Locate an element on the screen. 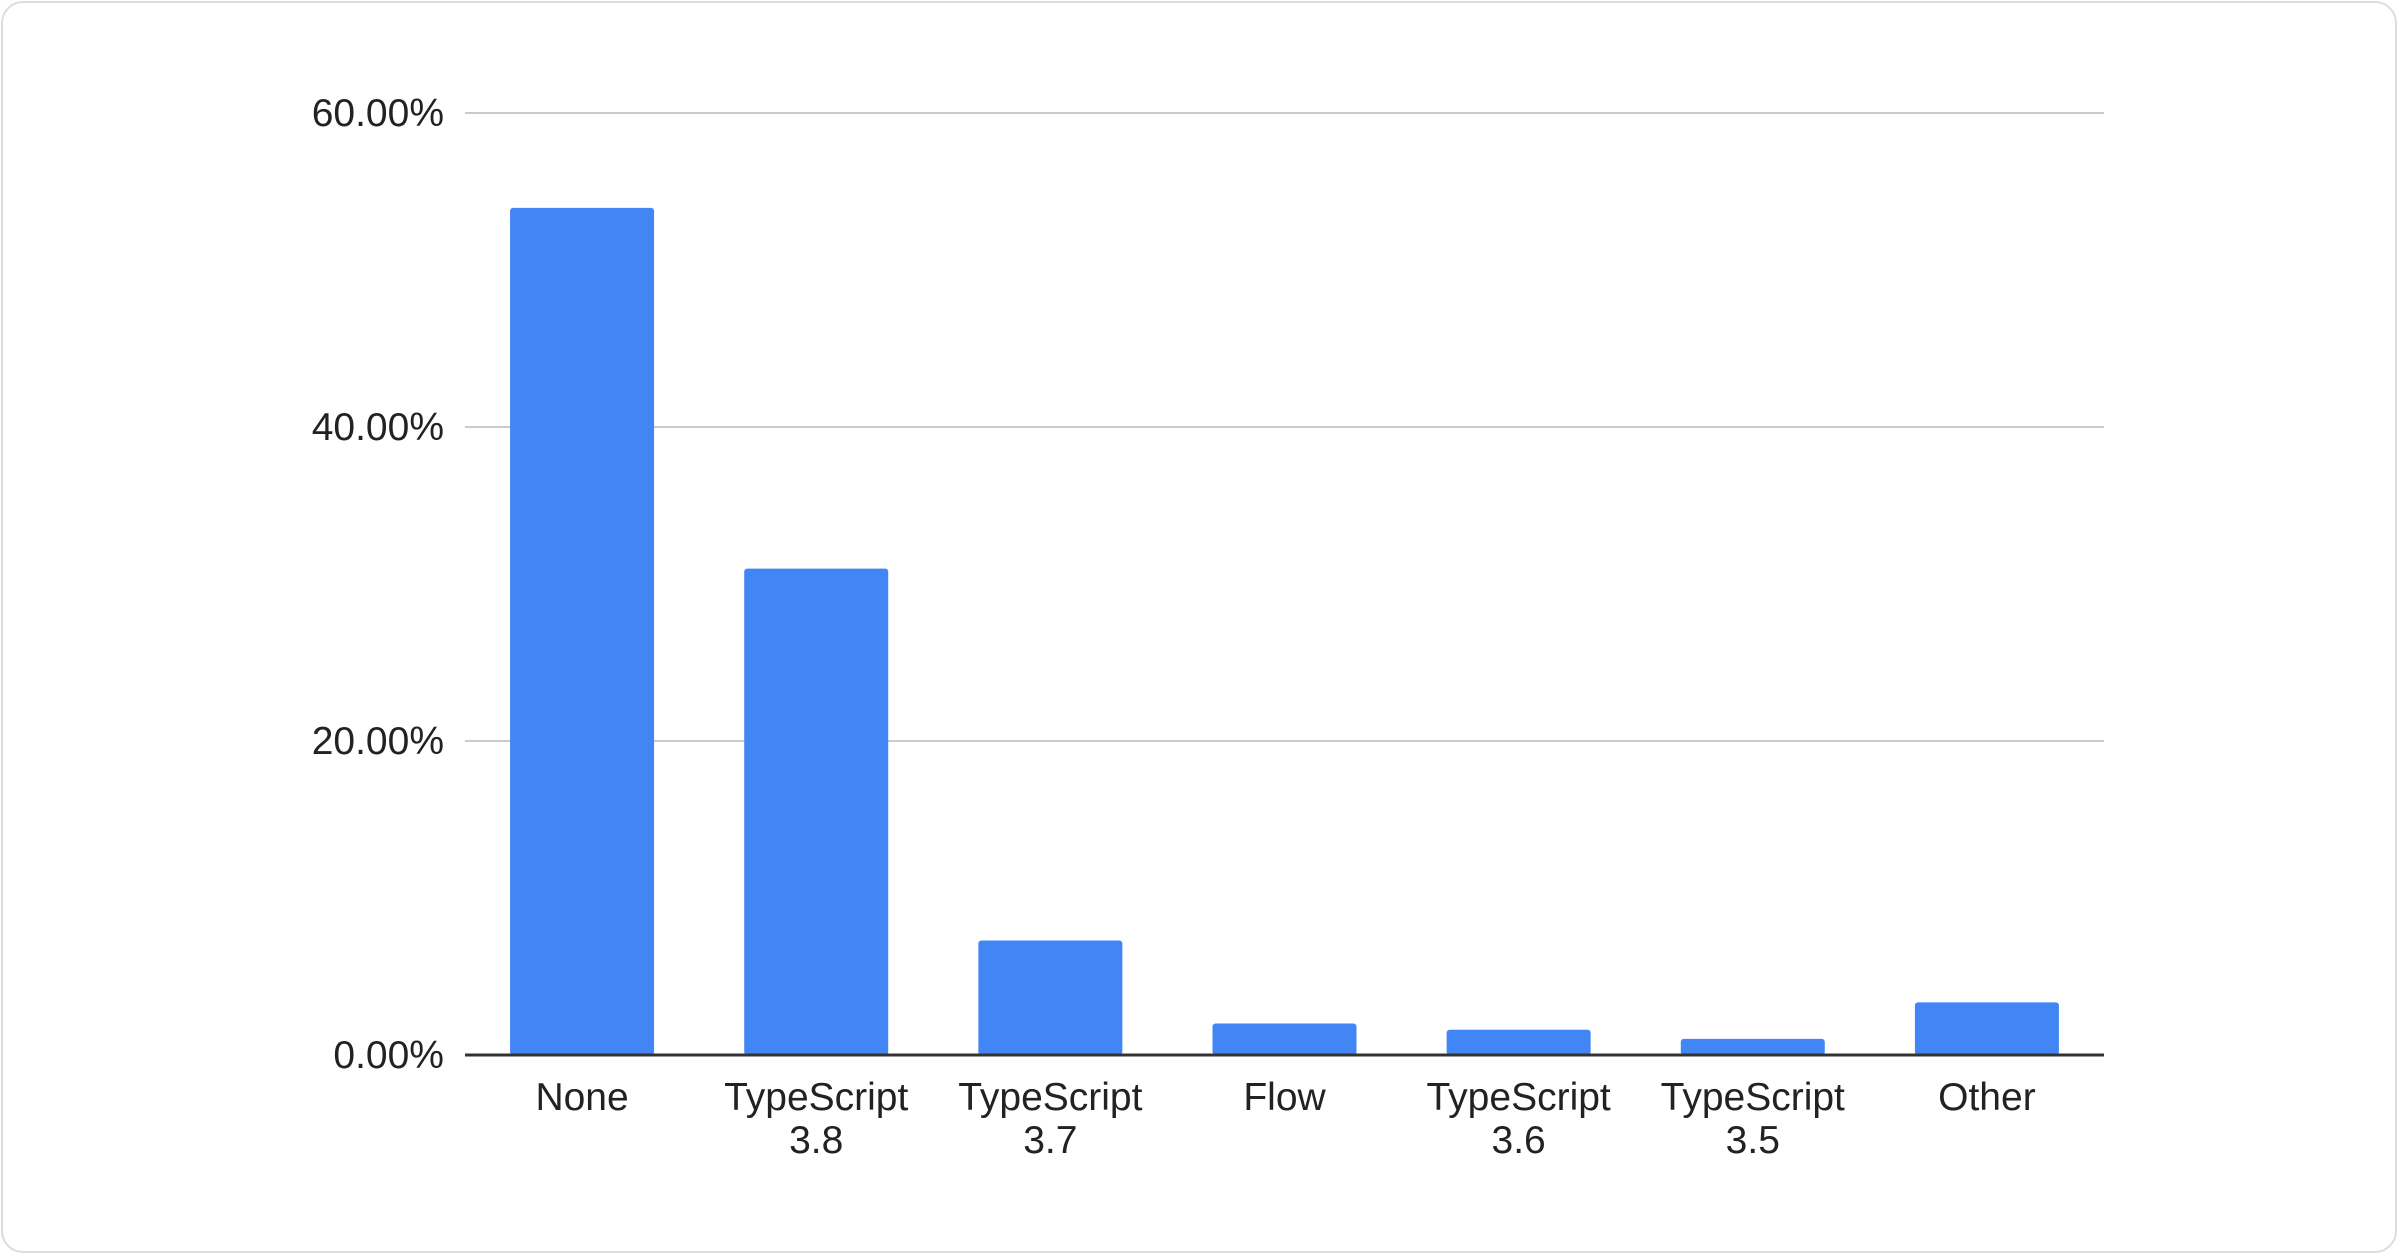  x-tick-label: Other is located at coordinates (1987, 1097).